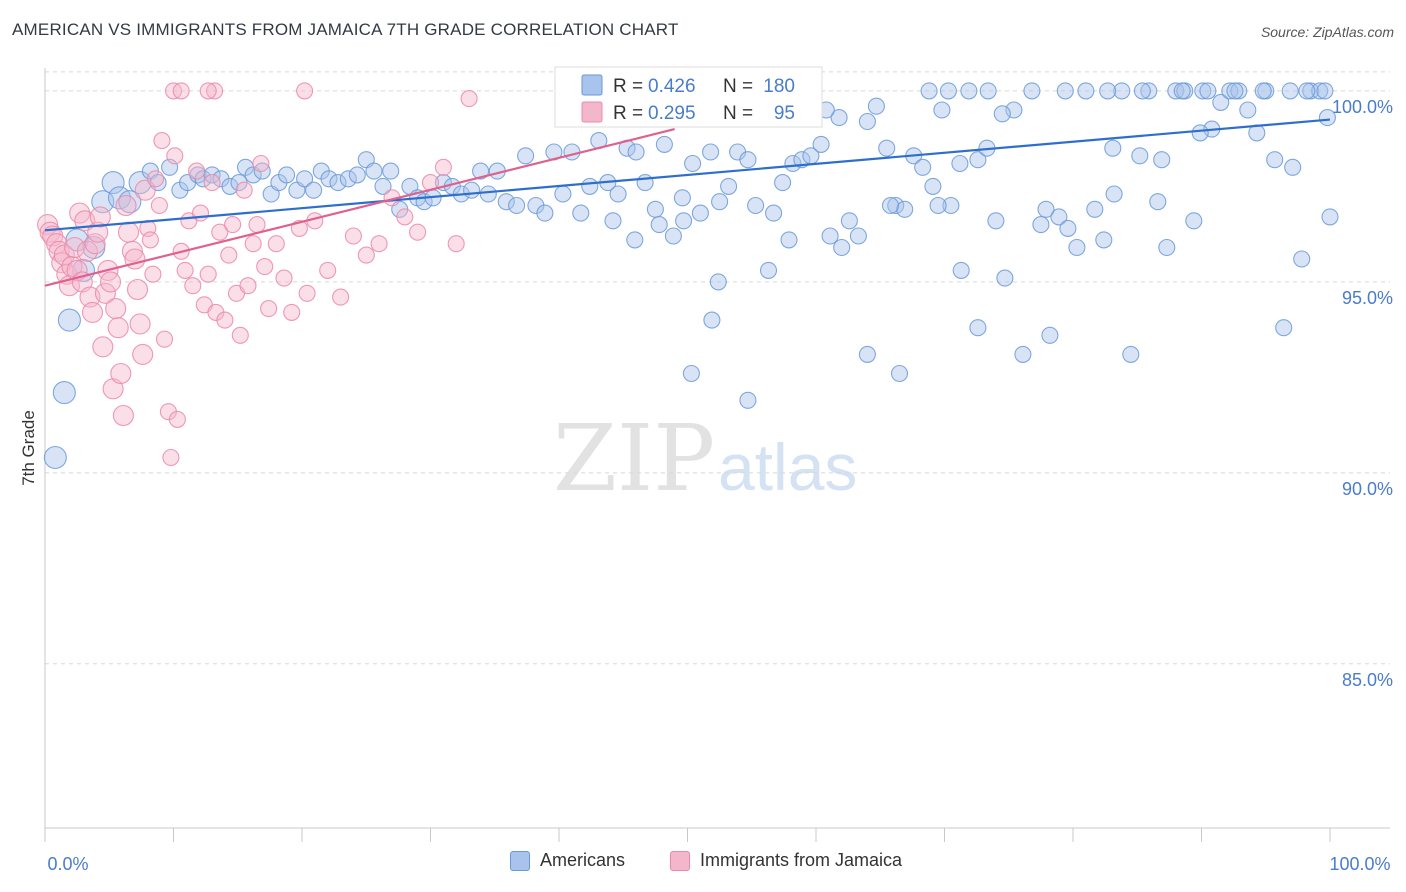  What do you see at coordinates (672, 86) in the screenshot?
I see `stats-r-value: 0.426` at bounding box center [672, 86].